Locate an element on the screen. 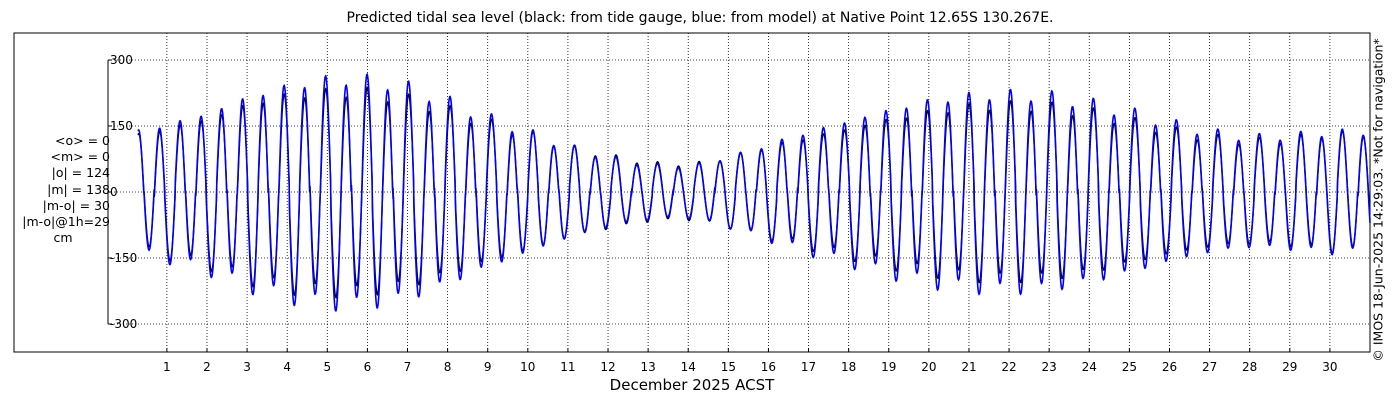  x-tick-label: 9 is located at coordinates (488, 367).